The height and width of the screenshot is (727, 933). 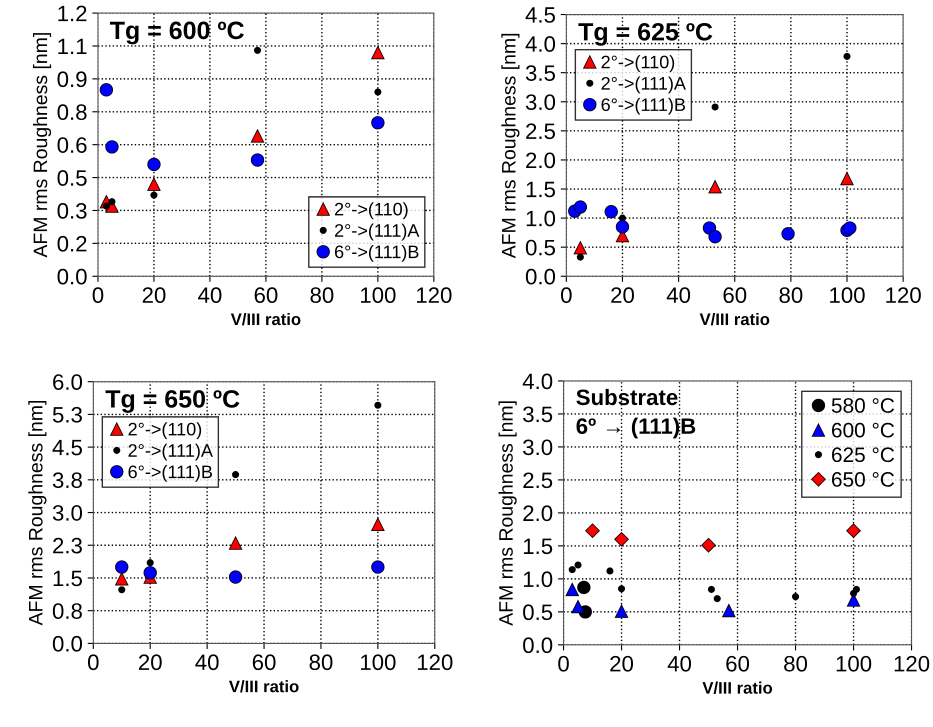 What do you see at coordinates (173, 401) in the screenshot?
I see `chart-title: Tg = 650 ºC` at bounding box center [173, 401].